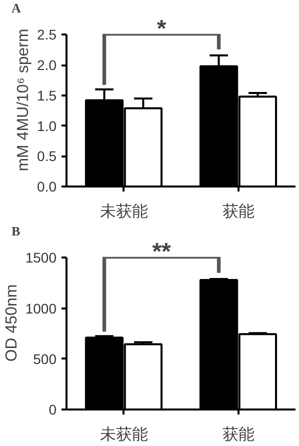 This screenshot has width=299, height=446. I want to click on chart-title: B, so click(16, 231).